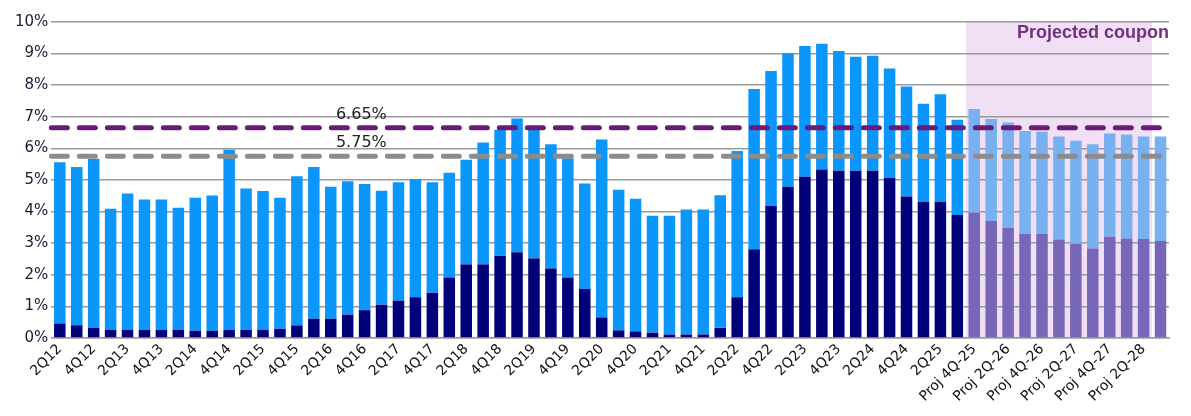 This screenshot has width=1191, height=416. I want to click on y-tick-label: 8%, so click(36, 84).